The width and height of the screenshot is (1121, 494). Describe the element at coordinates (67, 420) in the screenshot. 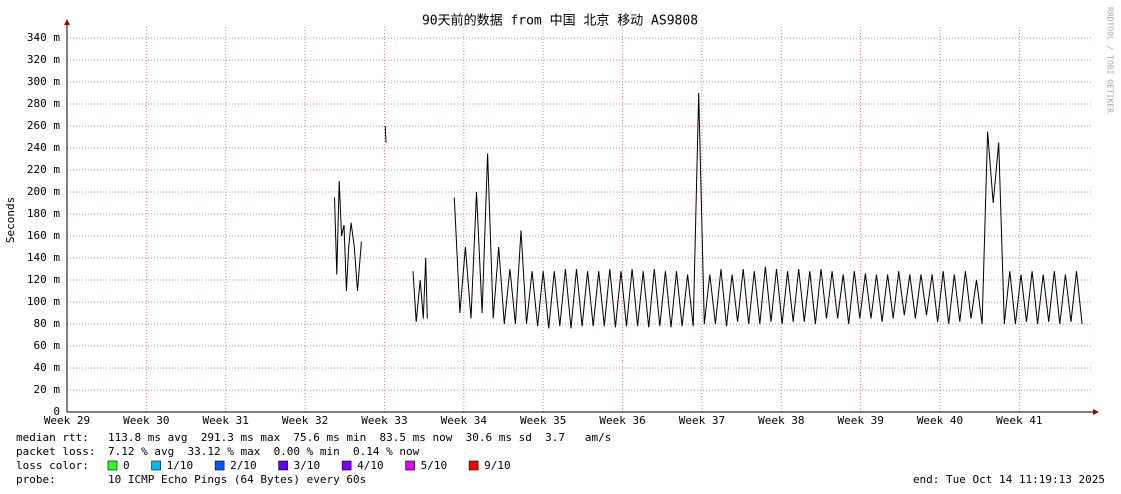

I see `x-tick-label: Week 29` at that location.